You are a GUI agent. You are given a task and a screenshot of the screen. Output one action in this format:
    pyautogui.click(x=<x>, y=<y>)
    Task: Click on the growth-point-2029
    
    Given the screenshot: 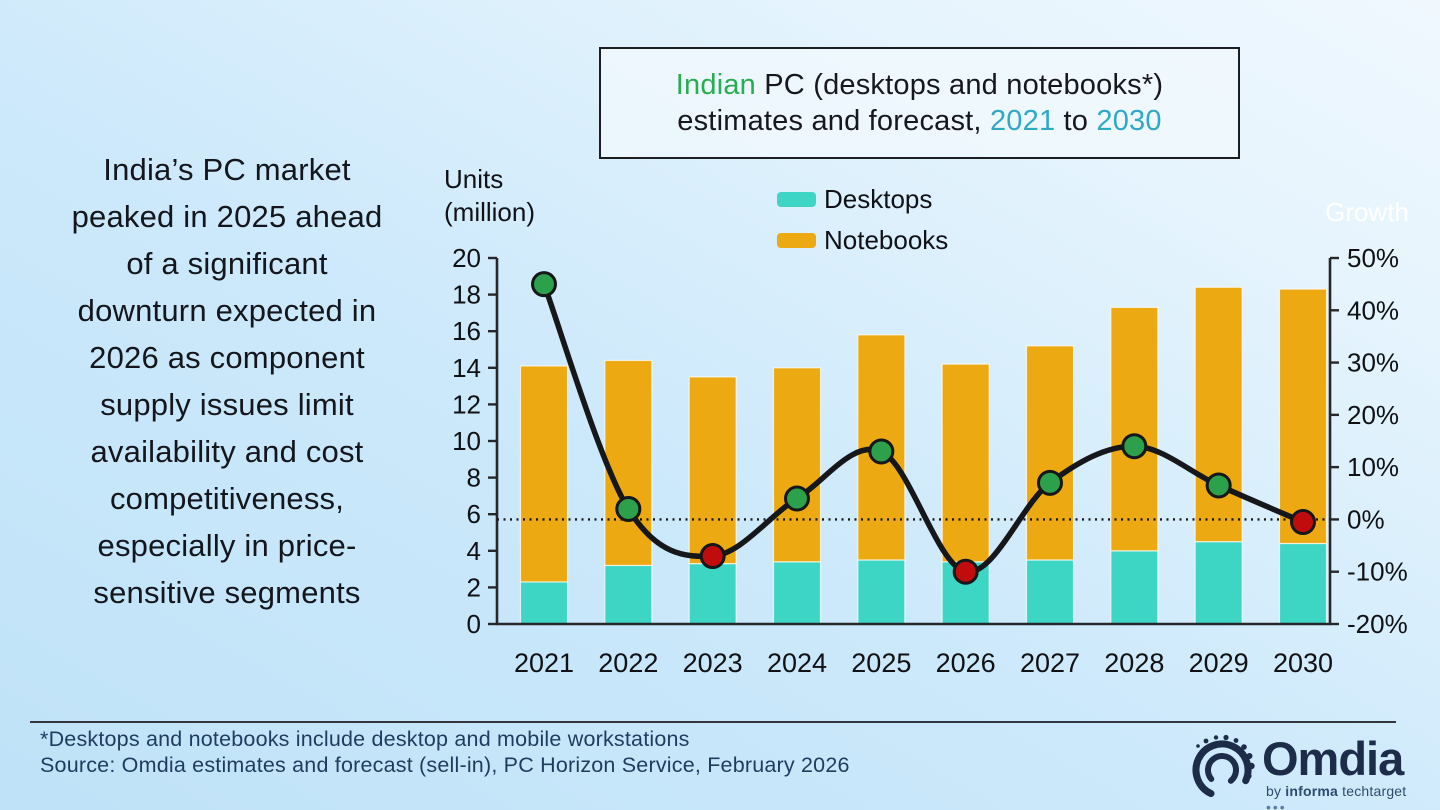 What is the action you would take?
    pyautogui.click(x=1218, y=485)
    